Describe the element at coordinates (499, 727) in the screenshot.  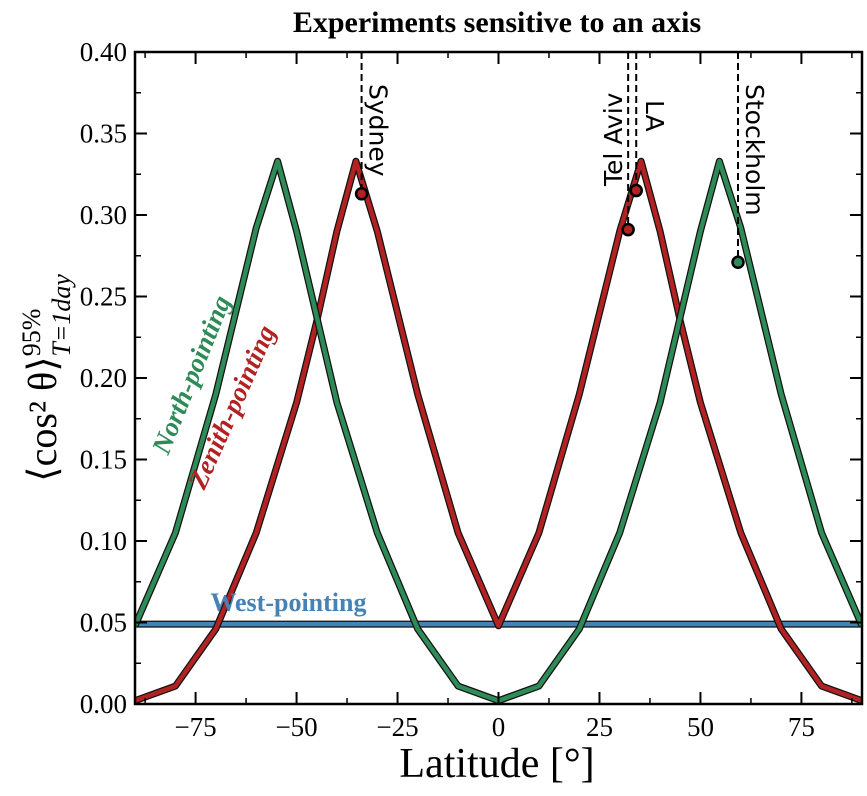
I see `x-tick-label: 0` at that location.